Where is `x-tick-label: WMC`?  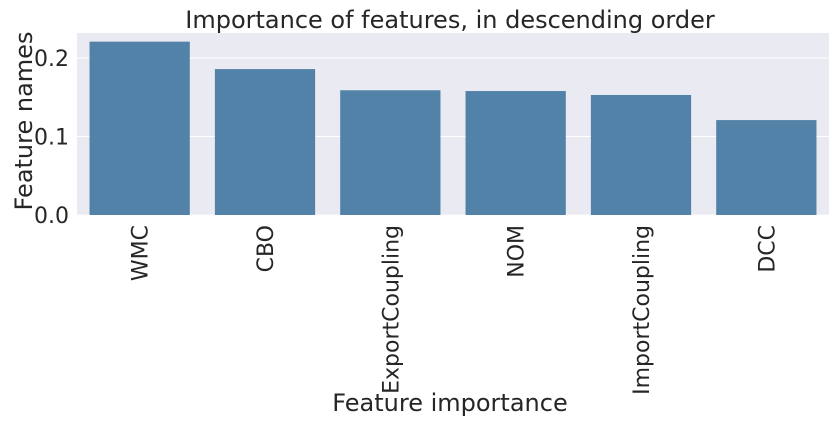
x-tick-label: WMC is located at coordinates (141, 253).